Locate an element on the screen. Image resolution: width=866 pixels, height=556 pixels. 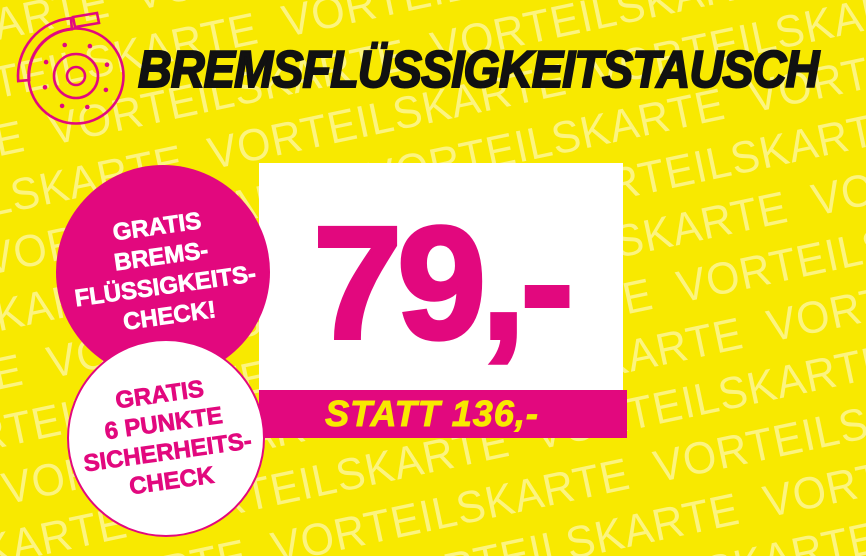
free-brake-fluid-check-text: GRATIS BREMS- FLÜSSIGKEITS- CHECK! is located at coordinates (163, 272).